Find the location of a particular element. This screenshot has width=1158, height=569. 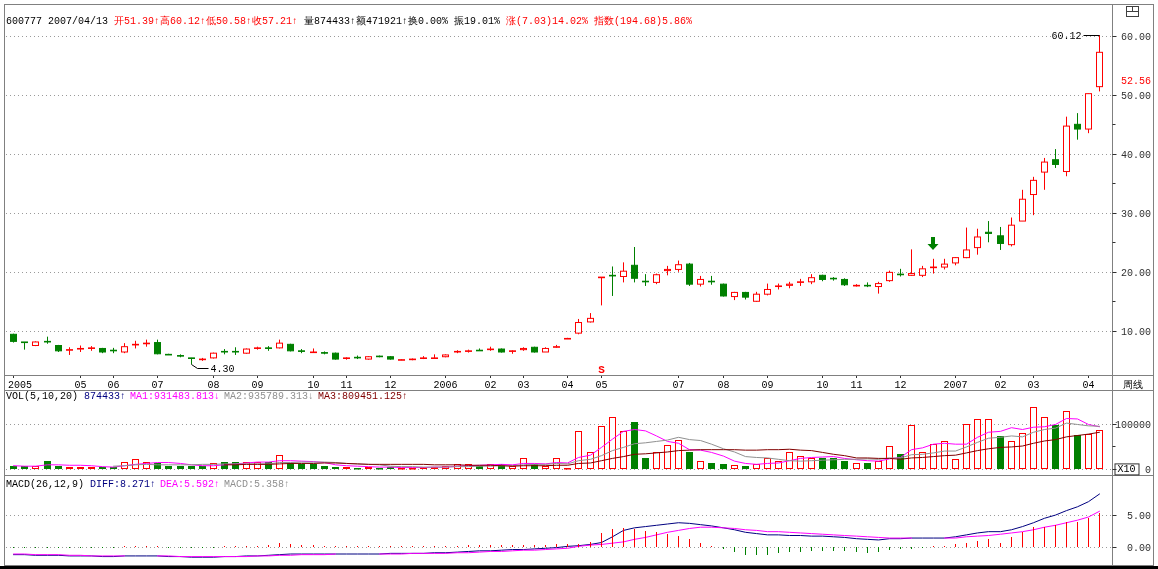

text: MA2:935789.313↓ is located at coordinates (269, 396).